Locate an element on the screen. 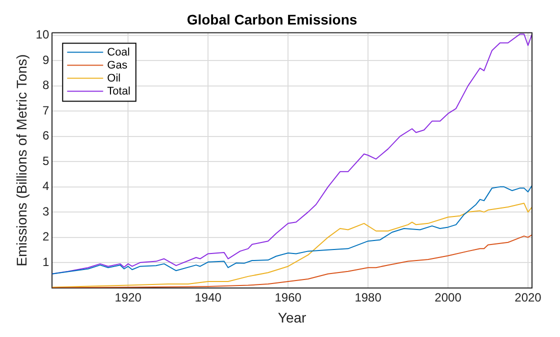  chart-title: Global Carbon Emissions is located at coordinates (272, 19).